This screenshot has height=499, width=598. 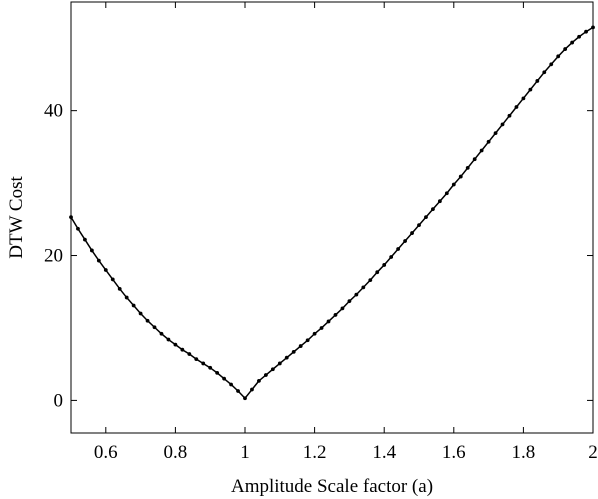 I want to click on y-tick-label: 0, so click(x=59, y=400).